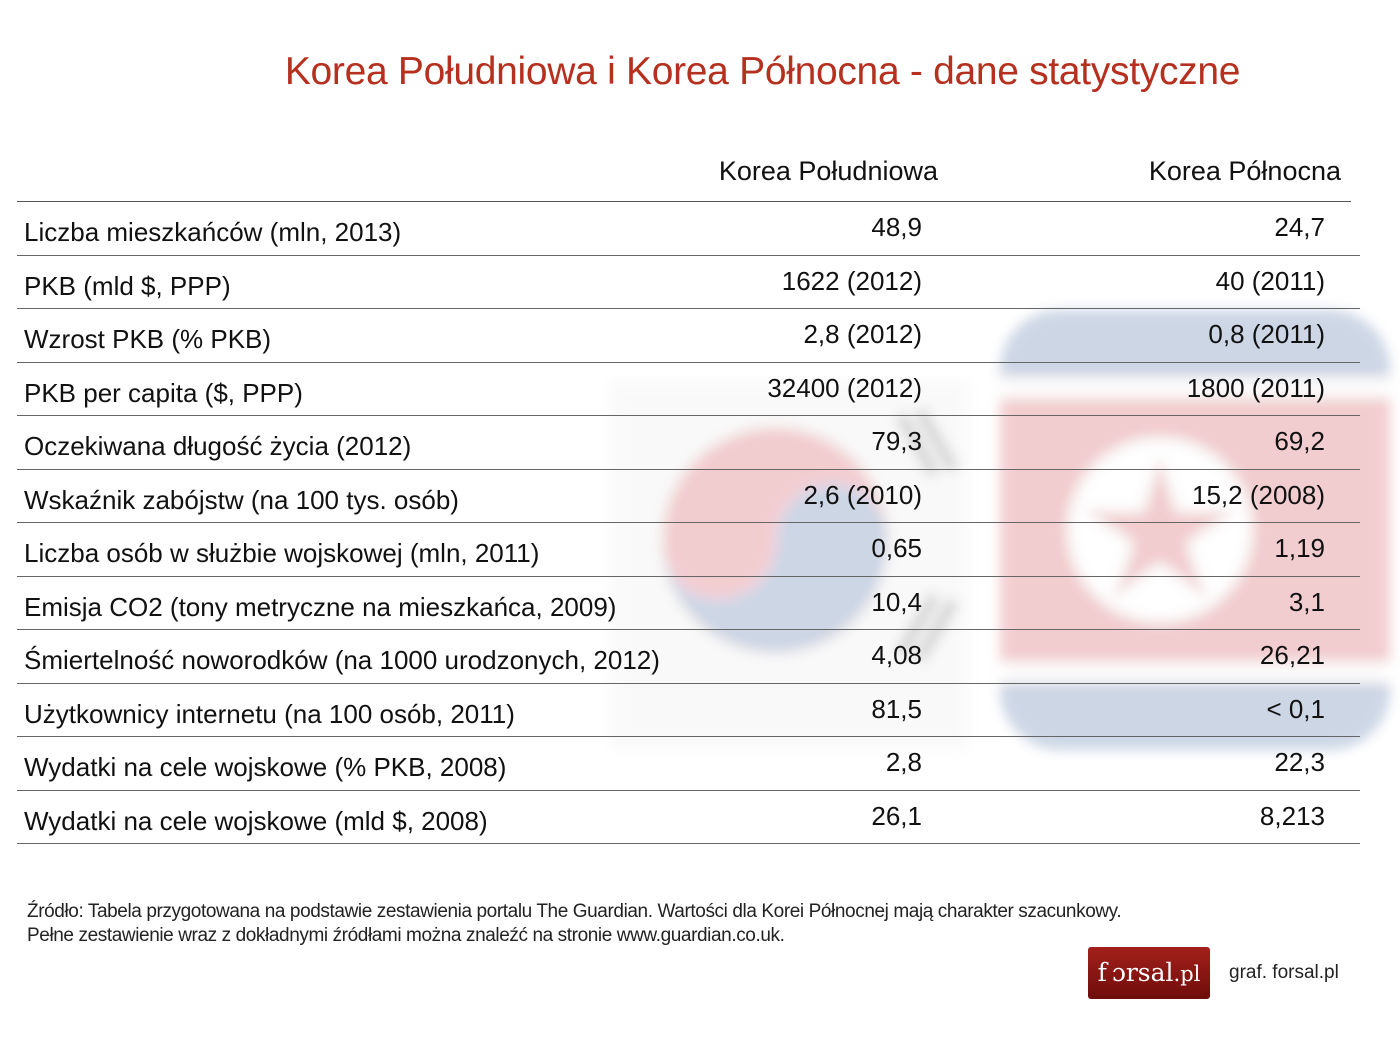  What do you see at coordinates (896, 227) in the screenshot?
I see `south-korea-value: 48,9` at bounding box center [896, 227].